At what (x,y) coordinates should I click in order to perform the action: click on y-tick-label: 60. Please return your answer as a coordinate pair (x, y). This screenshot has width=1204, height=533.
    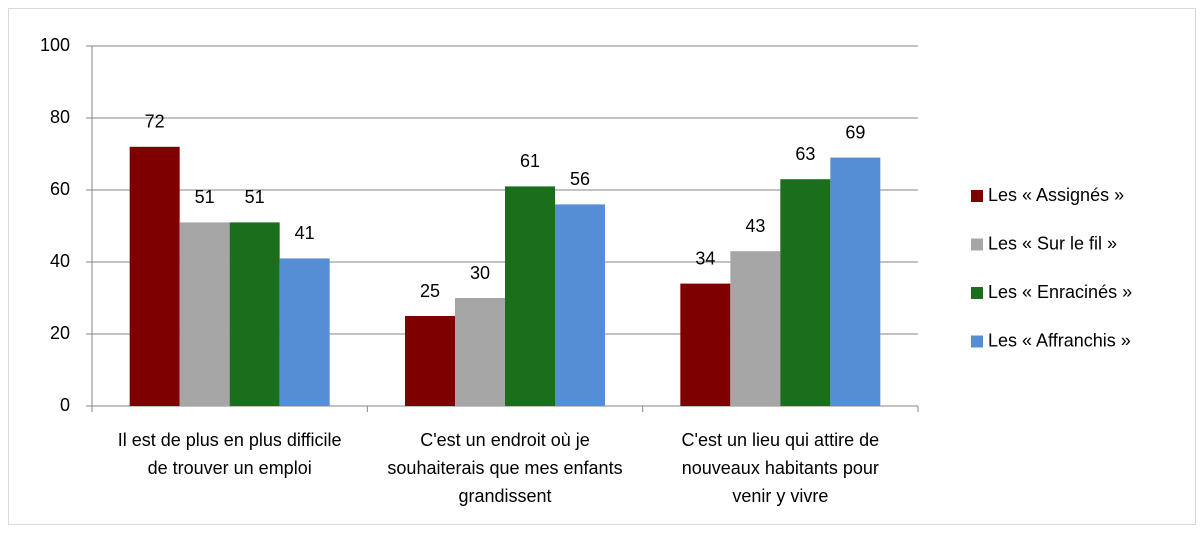
    Looking at the image, I should click on (60, 189).